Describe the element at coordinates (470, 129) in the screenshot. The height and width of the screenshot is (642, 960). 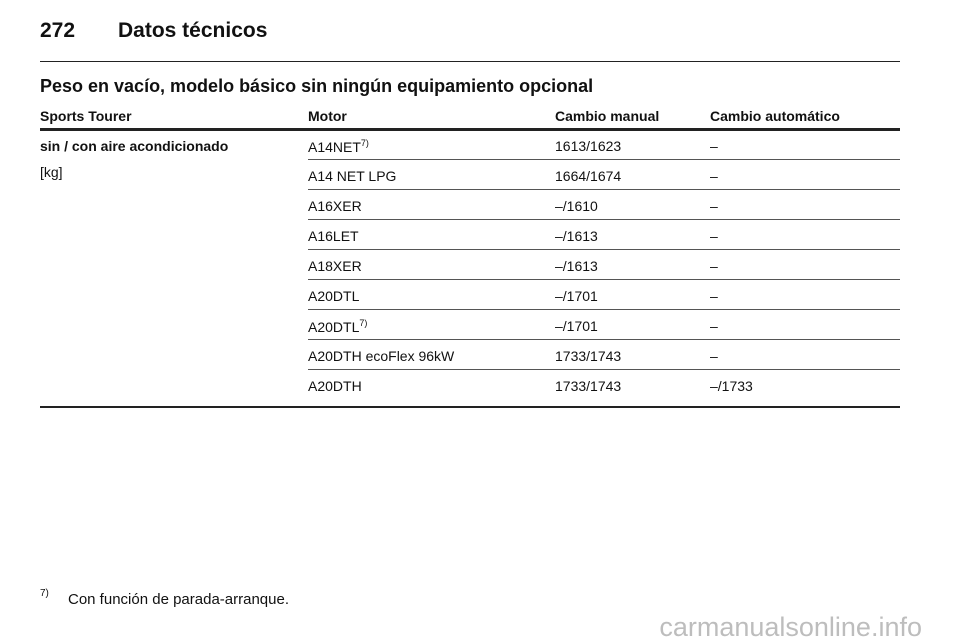
I see `table-header-rule` at that location.